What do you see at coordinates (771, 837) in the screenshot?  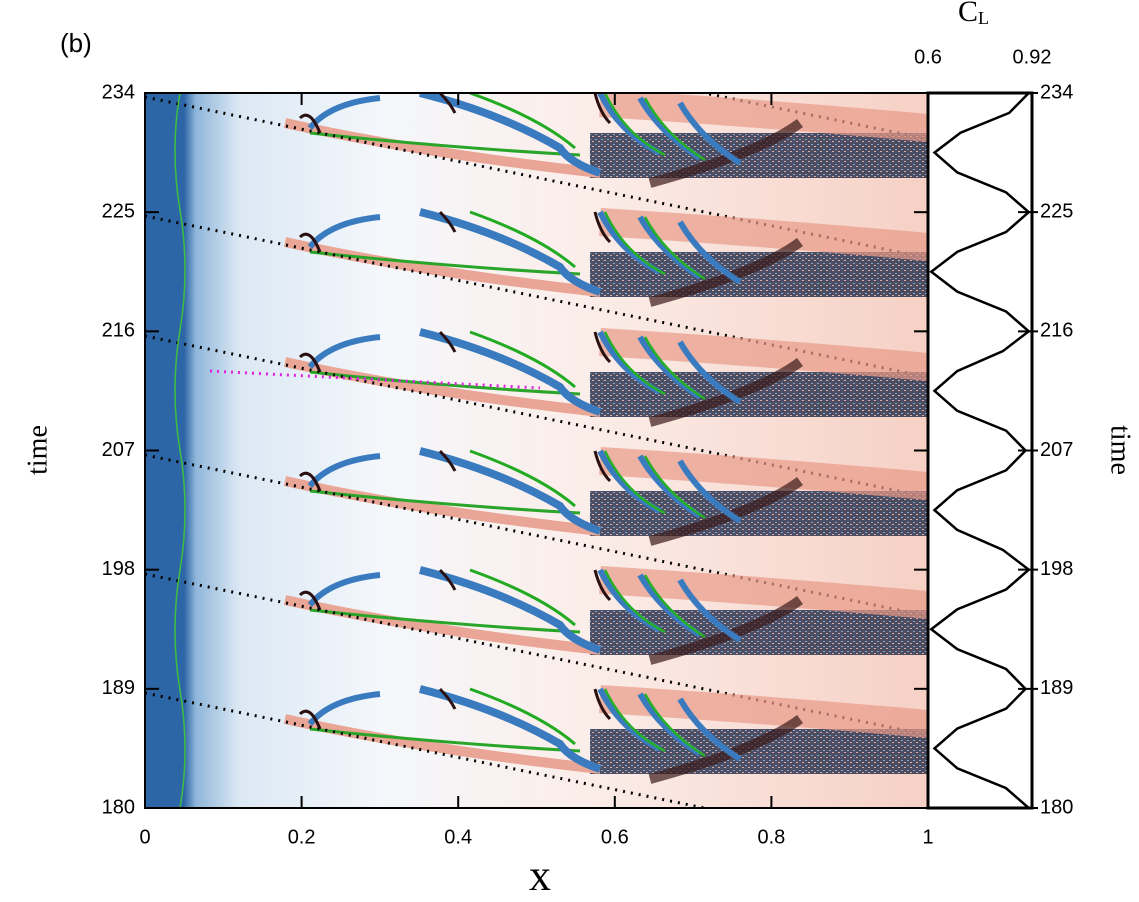 I see `x-tick-label: 0.8` at bounding box center [771, 837].